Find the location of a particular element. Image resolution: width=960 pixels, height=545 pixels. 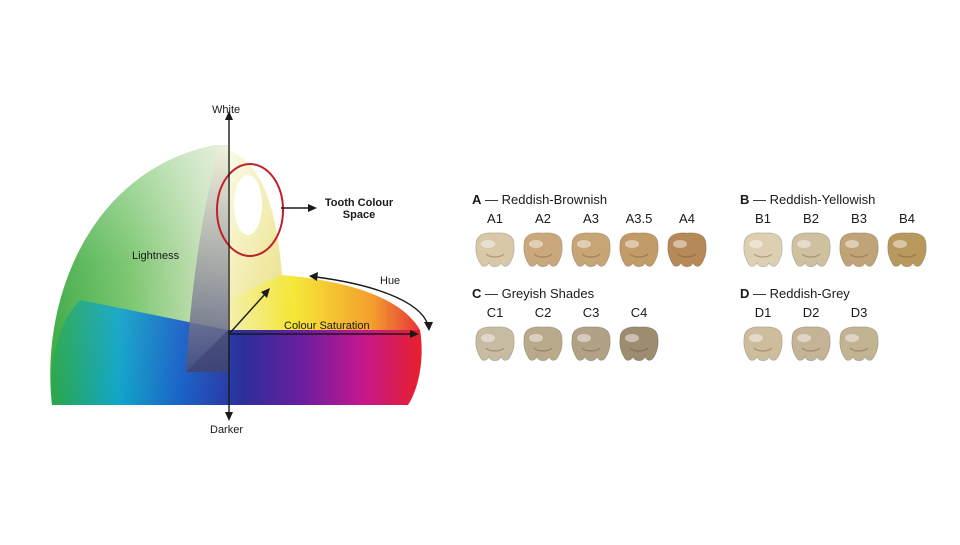

hue-arc-arrow-end is located at coordinates (428, 326).